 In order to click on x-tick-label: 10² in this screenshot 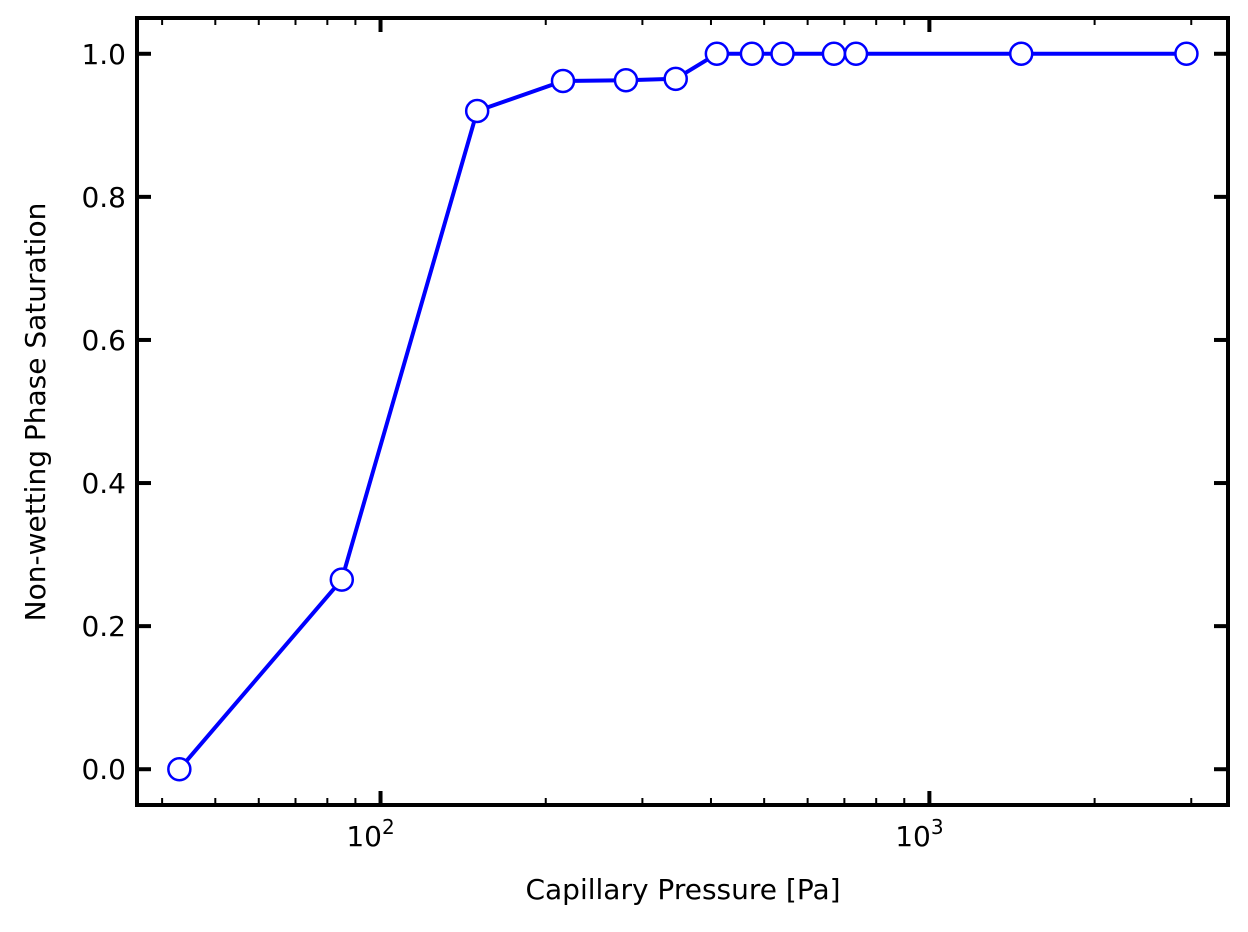, I will do `click(370, 834)`.